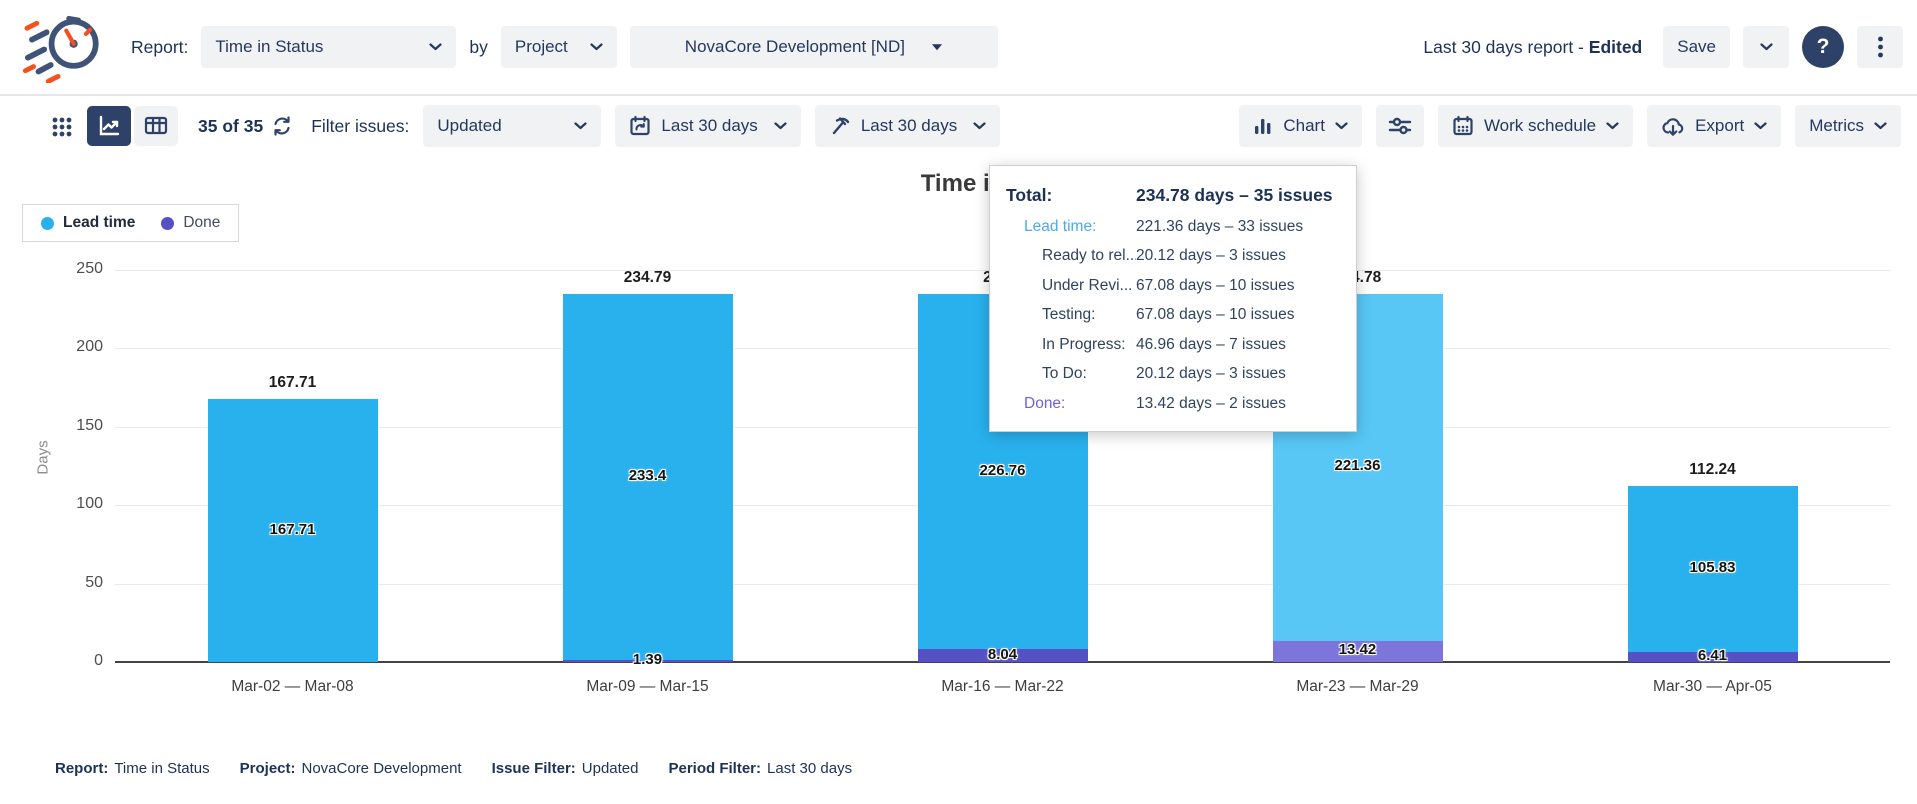  Describe the element at coordinates (1029, 194) in the screenshot. I see `tooltip-row-label: Total:` at that location.